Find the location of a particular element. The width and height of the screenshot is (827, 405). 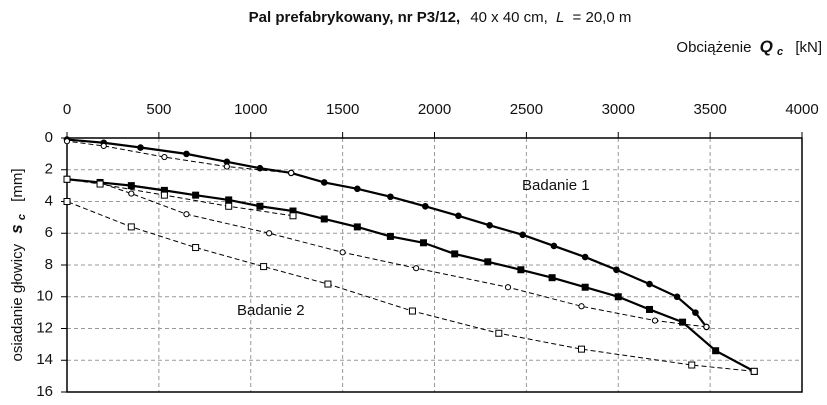

y-axis-label: osiadanie głowicy s c [mm] is located at coordinates (18, 264).